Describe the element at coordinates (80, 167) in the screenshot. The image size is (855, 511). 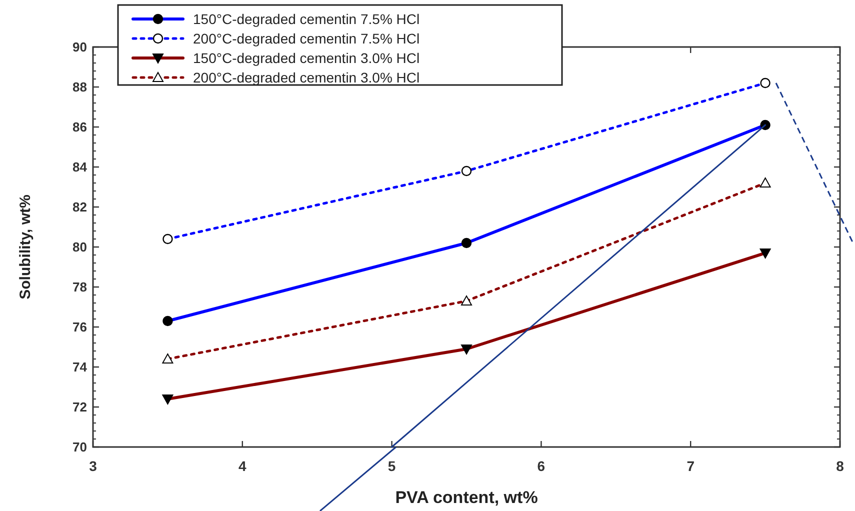
I see `y-tick-label: 84` at that location.